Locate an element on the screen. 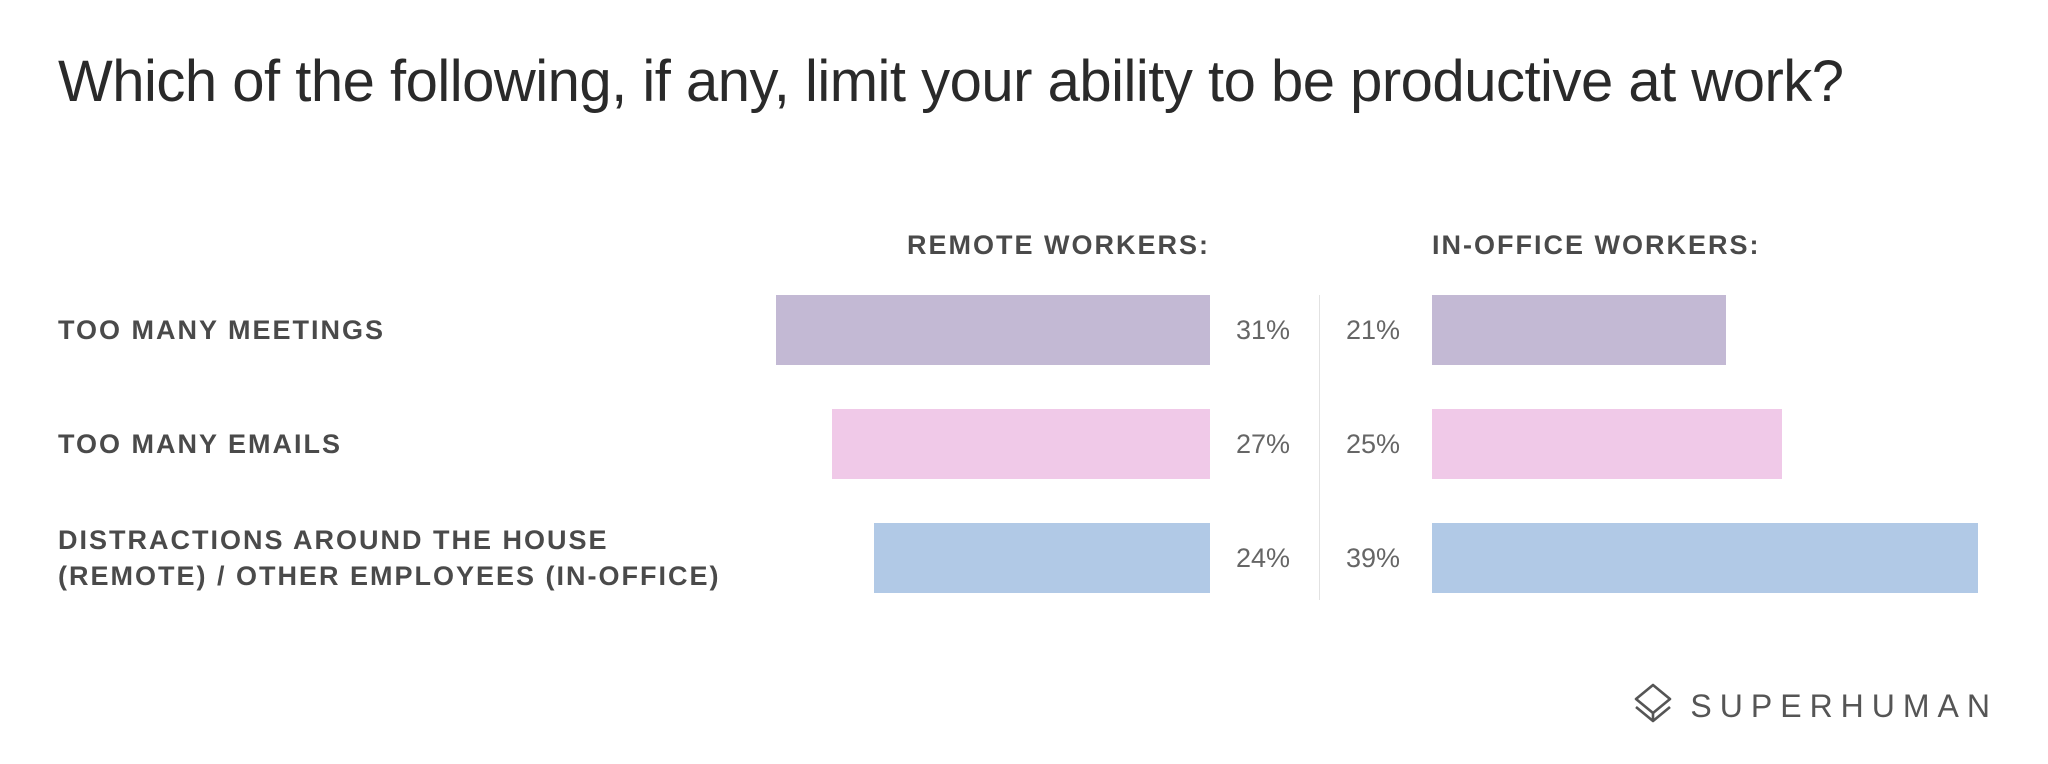  category-label-line: TOO MANY MEETINGS is located at coordinates (222, 330).